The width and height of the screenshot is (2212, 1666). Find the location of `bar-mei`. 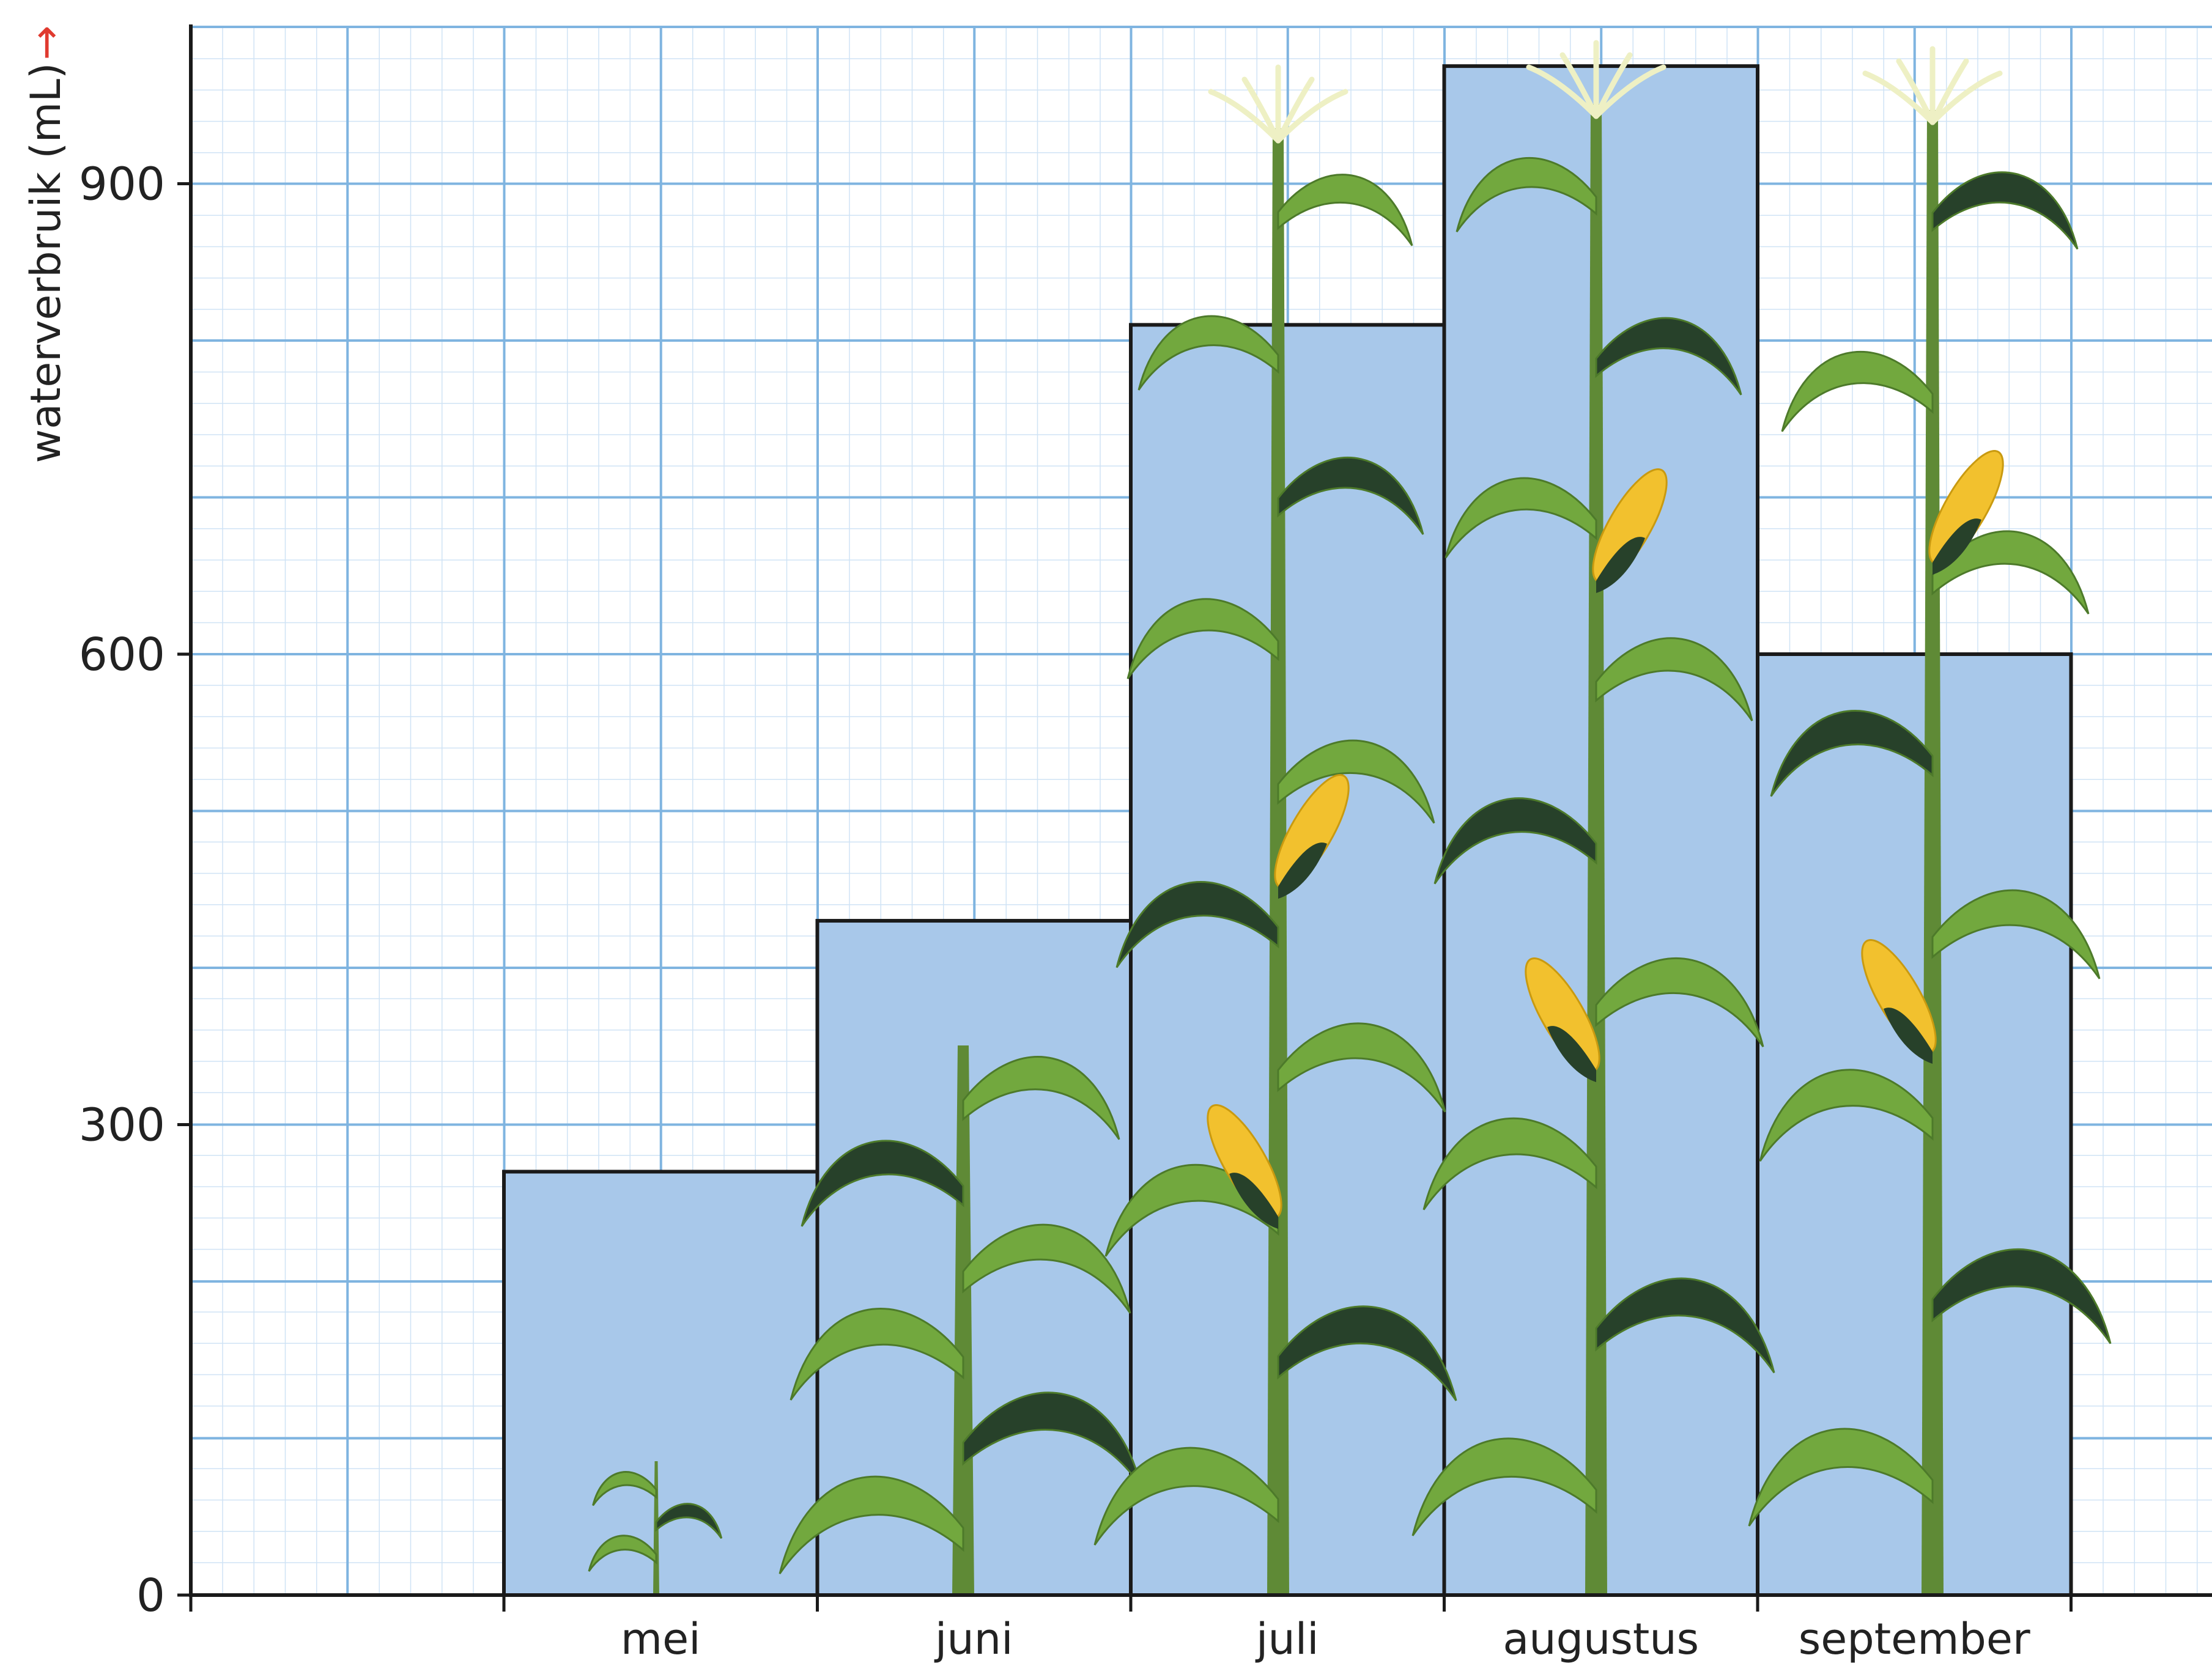

bar-mei is located at coordinates (660, 1383).